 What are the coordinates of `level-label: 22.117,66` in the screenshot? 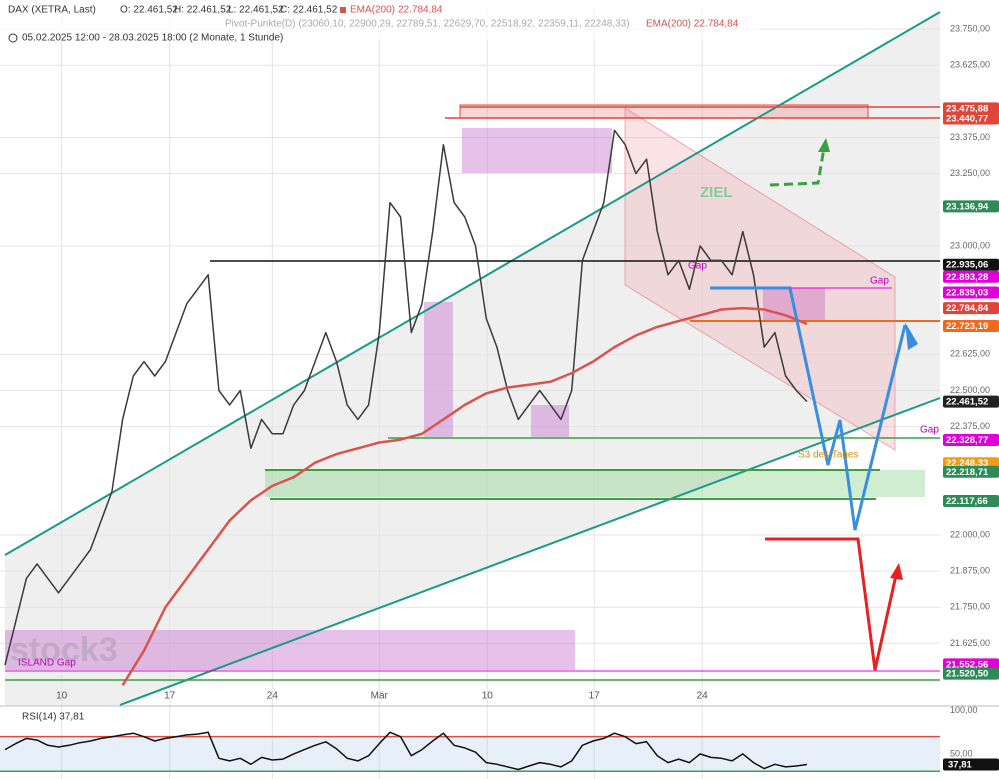 It's located at (967, 501).